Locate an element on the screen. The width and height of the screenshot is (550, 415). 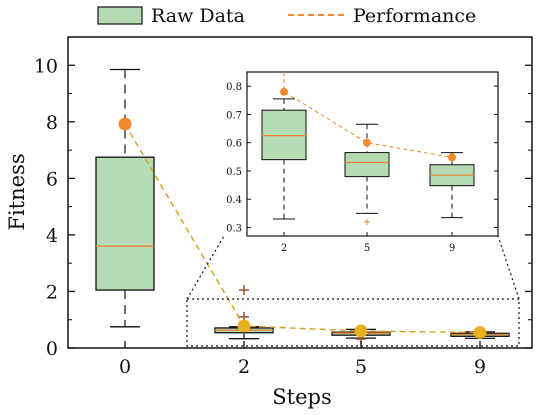
inset-performance-line is located at coordinates (368, 115).